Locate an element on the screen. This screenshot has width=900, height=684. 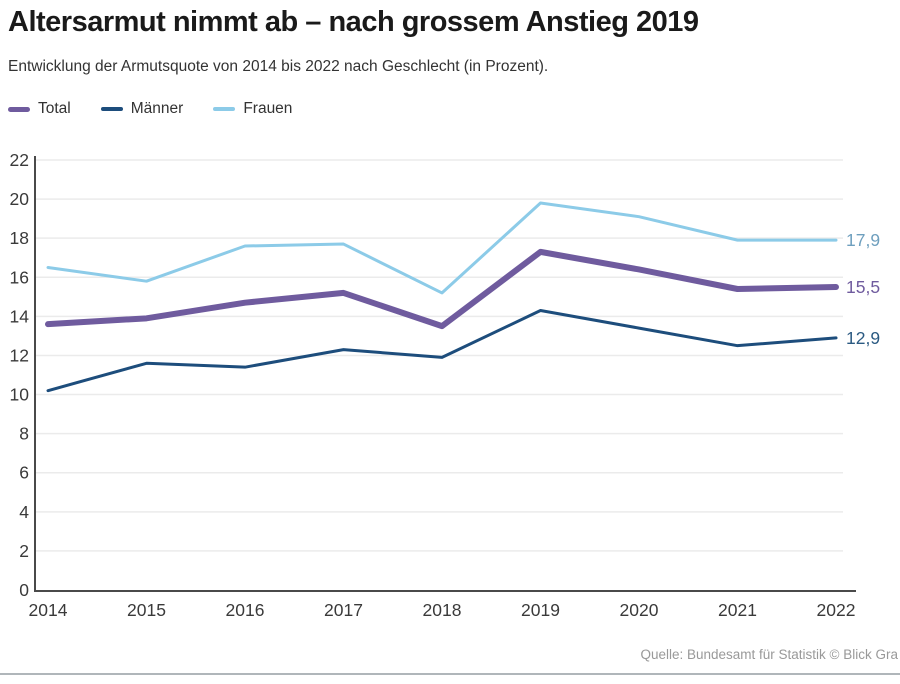
y-tick-label: 8 is located at coordinates (24, 434).